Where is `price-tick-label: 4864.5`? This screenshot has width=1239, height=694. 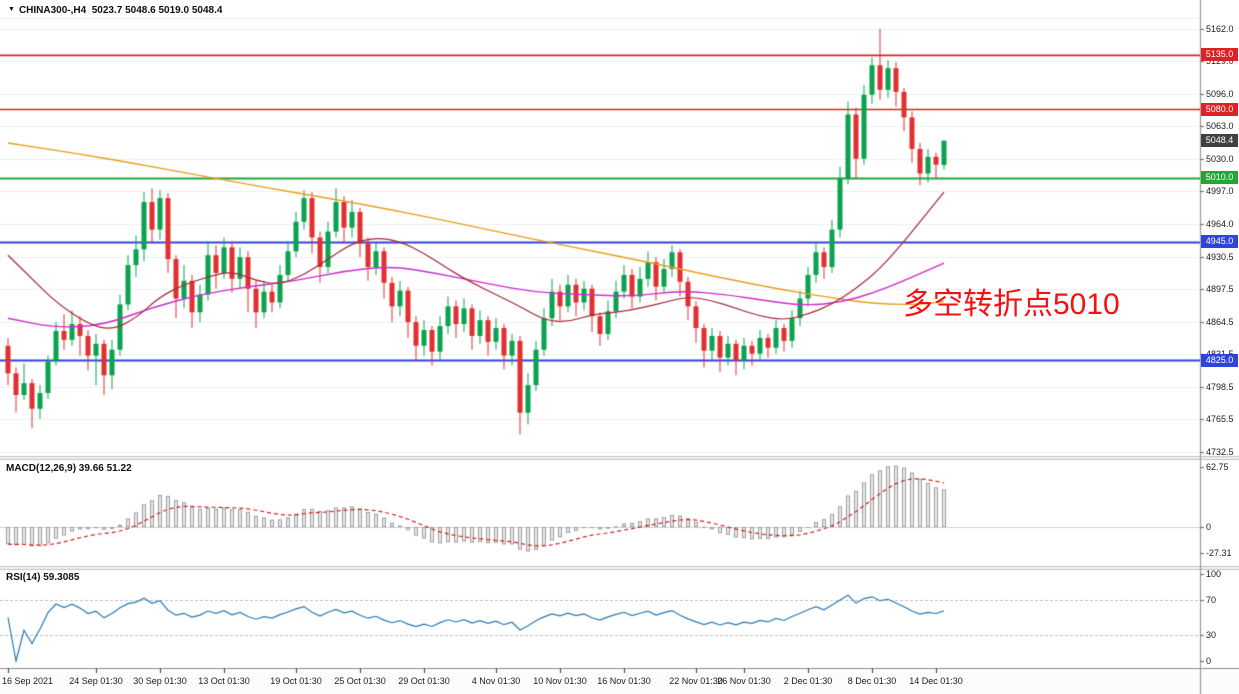 price-tick-label: 4864.5 is located at coordinates (1220, 322).